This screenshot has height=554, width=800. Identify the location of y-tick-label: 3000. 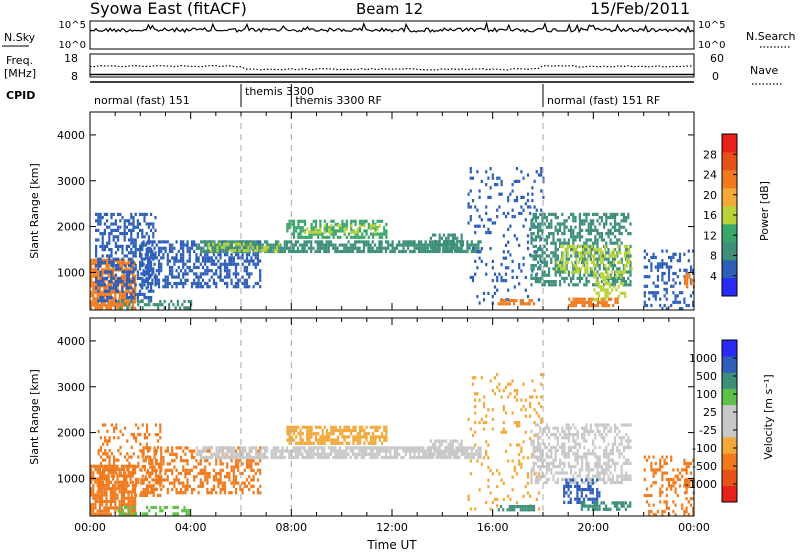
(71, 181).